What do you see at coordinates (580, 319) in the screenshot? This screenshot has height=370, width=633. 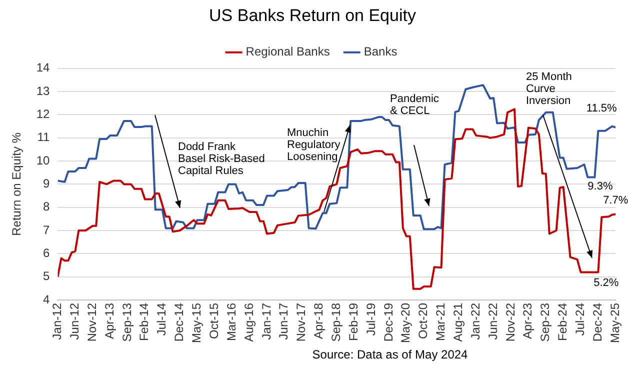 I see `x-tick-label: Jul-24` at bounding box center [580, 319].